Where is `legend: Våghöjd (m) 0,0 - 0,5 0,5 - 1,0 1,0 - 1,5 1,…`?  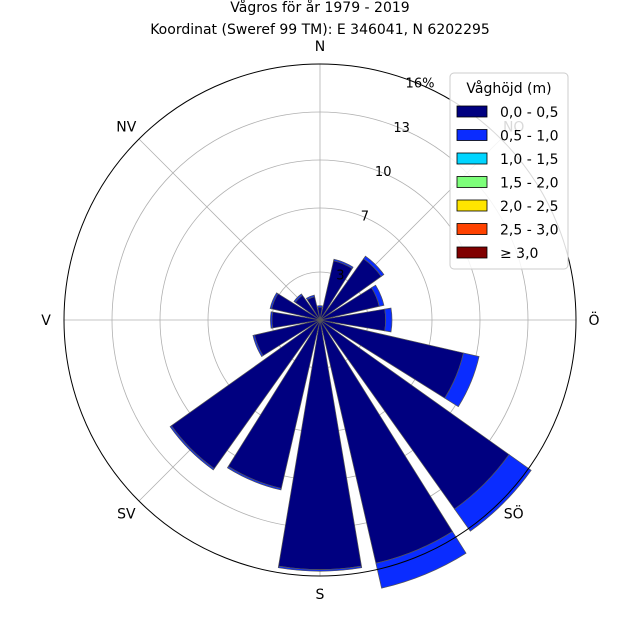 legend: Våghöjd (m) 0,0 - 0,5 0,5 - 1,0 1,0 - 1,5 1,… is located at coordinates (509, 171).